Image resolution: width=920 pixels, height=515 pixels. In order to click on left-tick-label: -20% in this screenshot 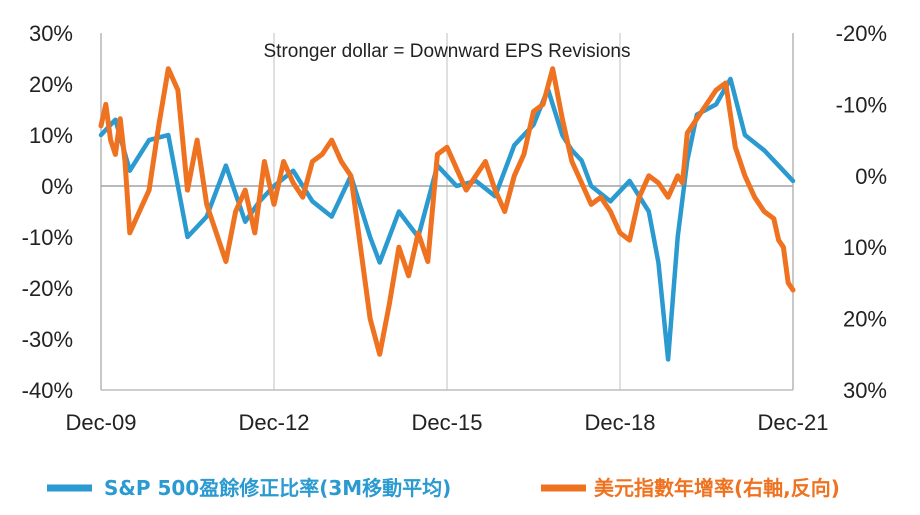, I will do `click(47, 288)`.